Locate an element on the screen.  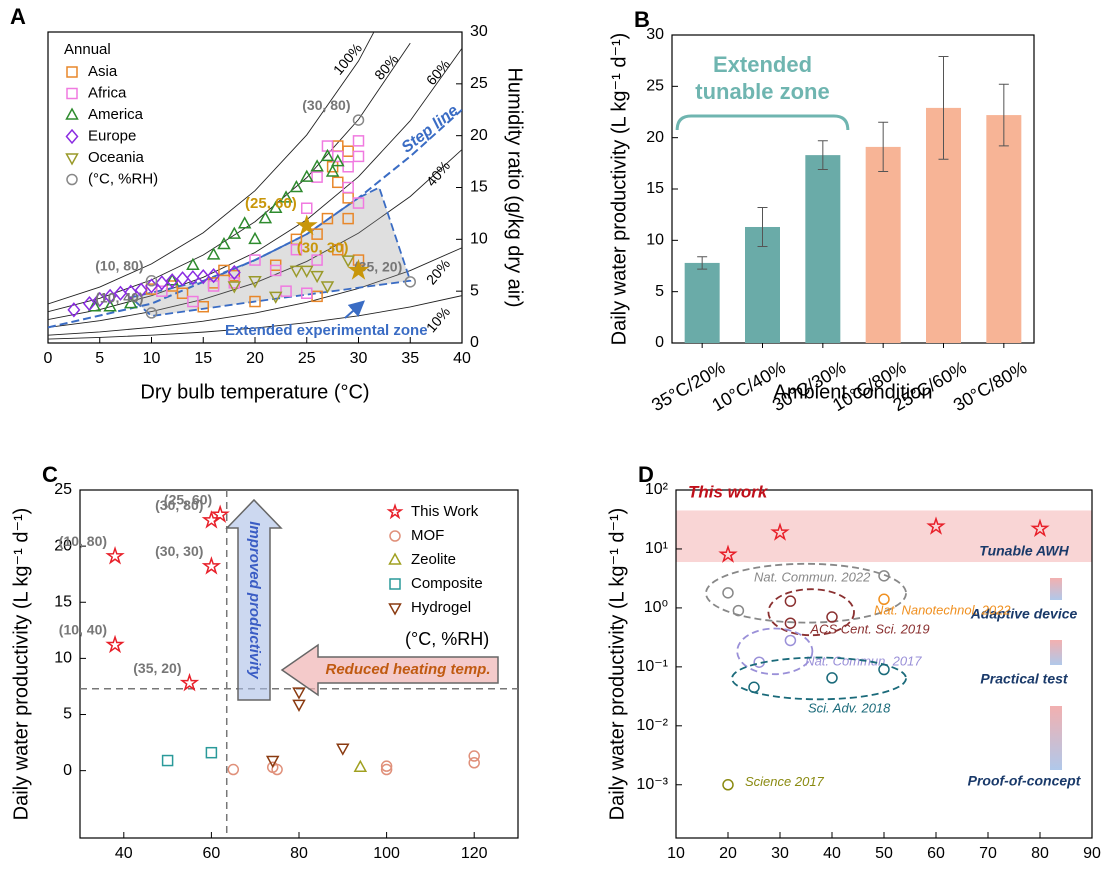
legend-label: Asia is located at coordinates (103, 71).